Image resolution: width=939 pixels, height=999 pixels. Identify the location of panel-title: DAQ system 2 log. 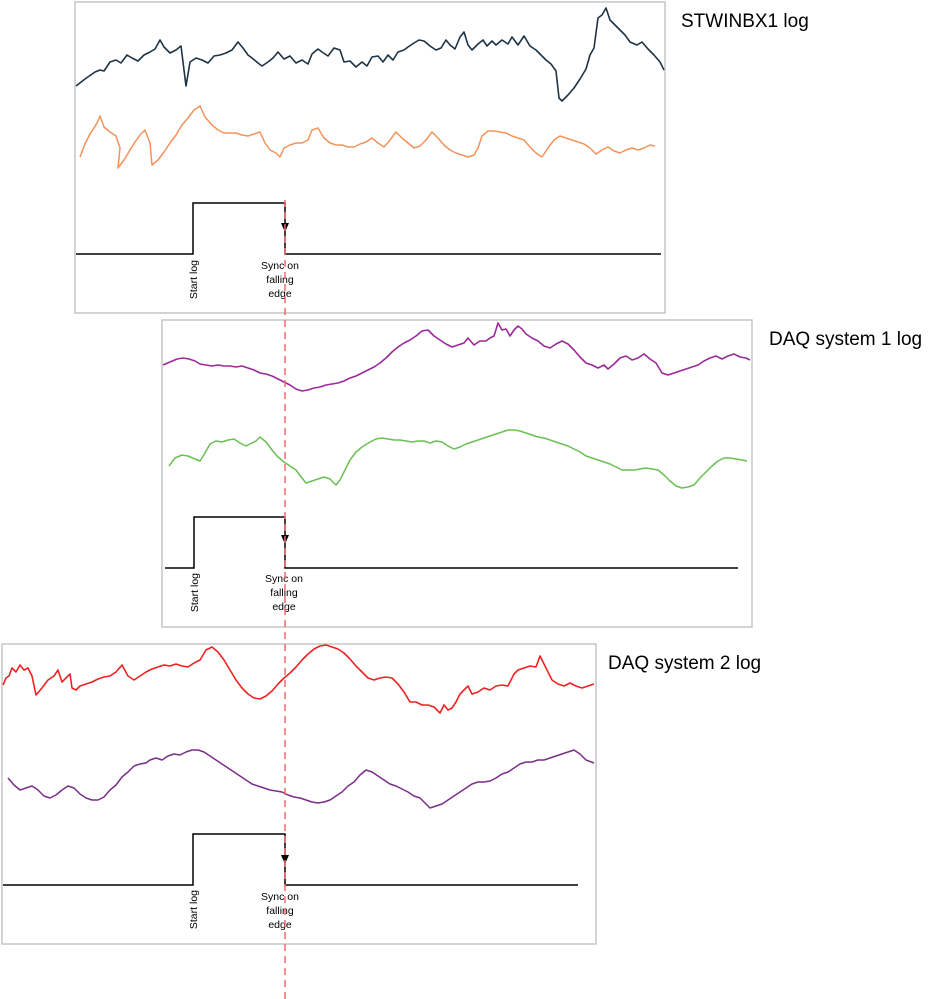
(684, 663).